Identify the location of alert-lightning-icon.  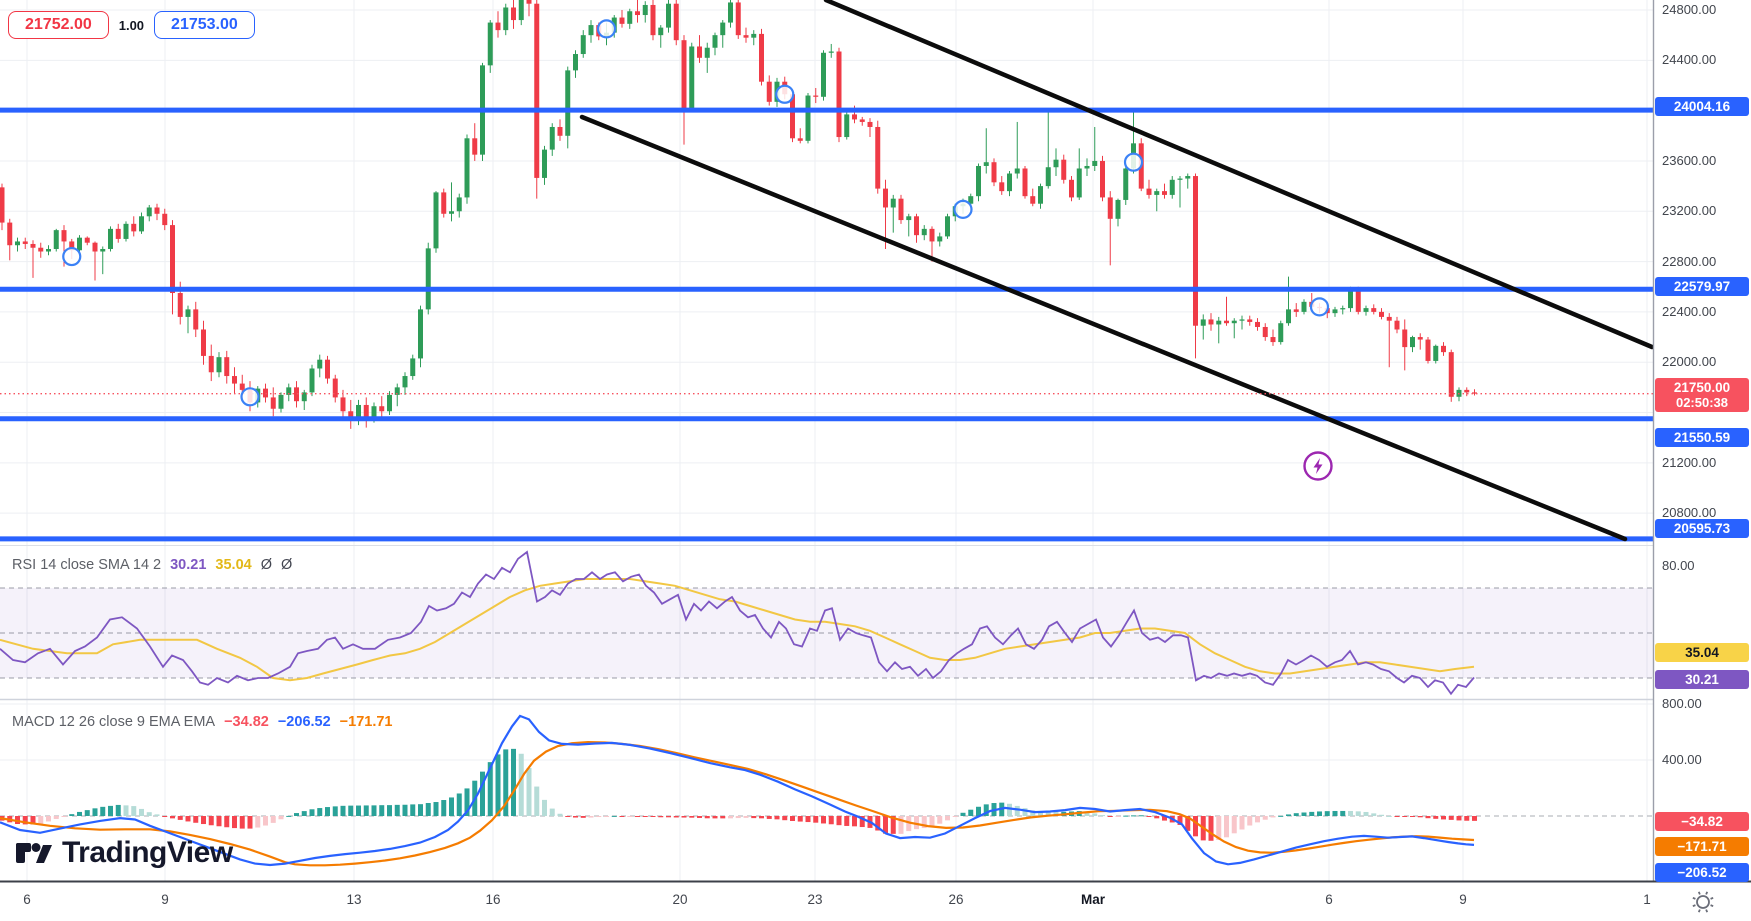
(1318, 466).